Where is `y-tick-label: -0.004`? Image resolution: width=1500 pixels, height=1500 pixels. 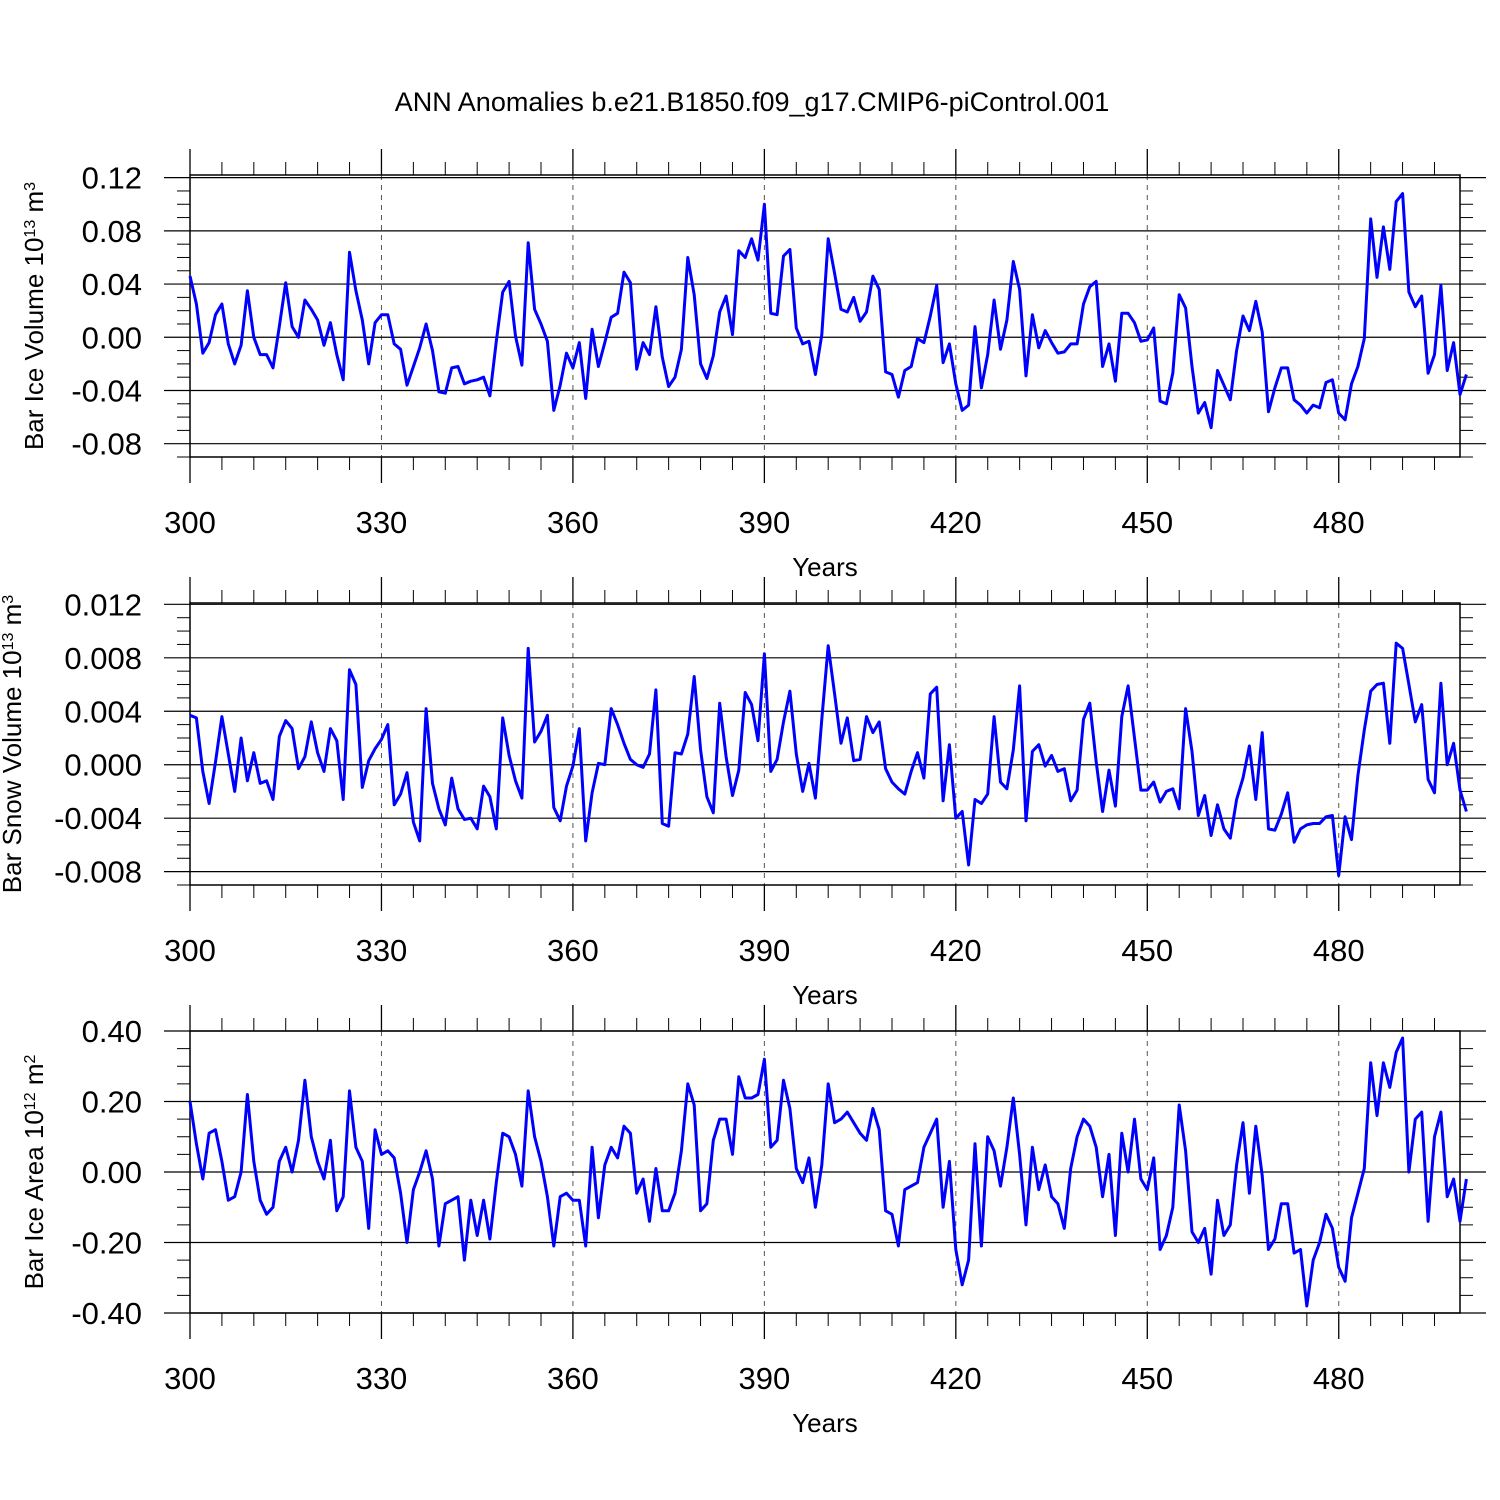
y-tick-label: -0.004 is located at coordinates (98, 818).